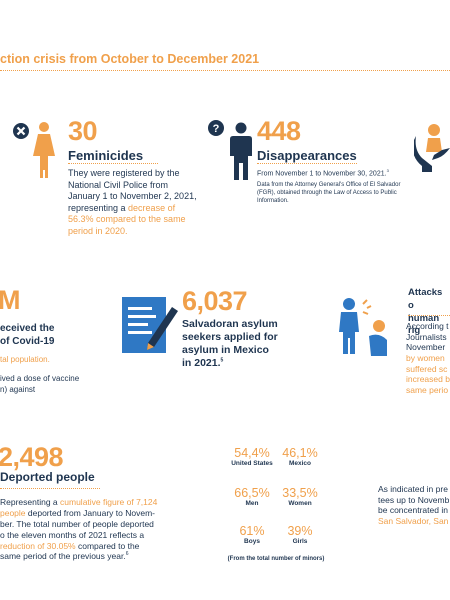  What do you see at coordinates (106, 155) in the screenshot?
I see `femicides-title: Feminicides` at bounding box center [106, 155].